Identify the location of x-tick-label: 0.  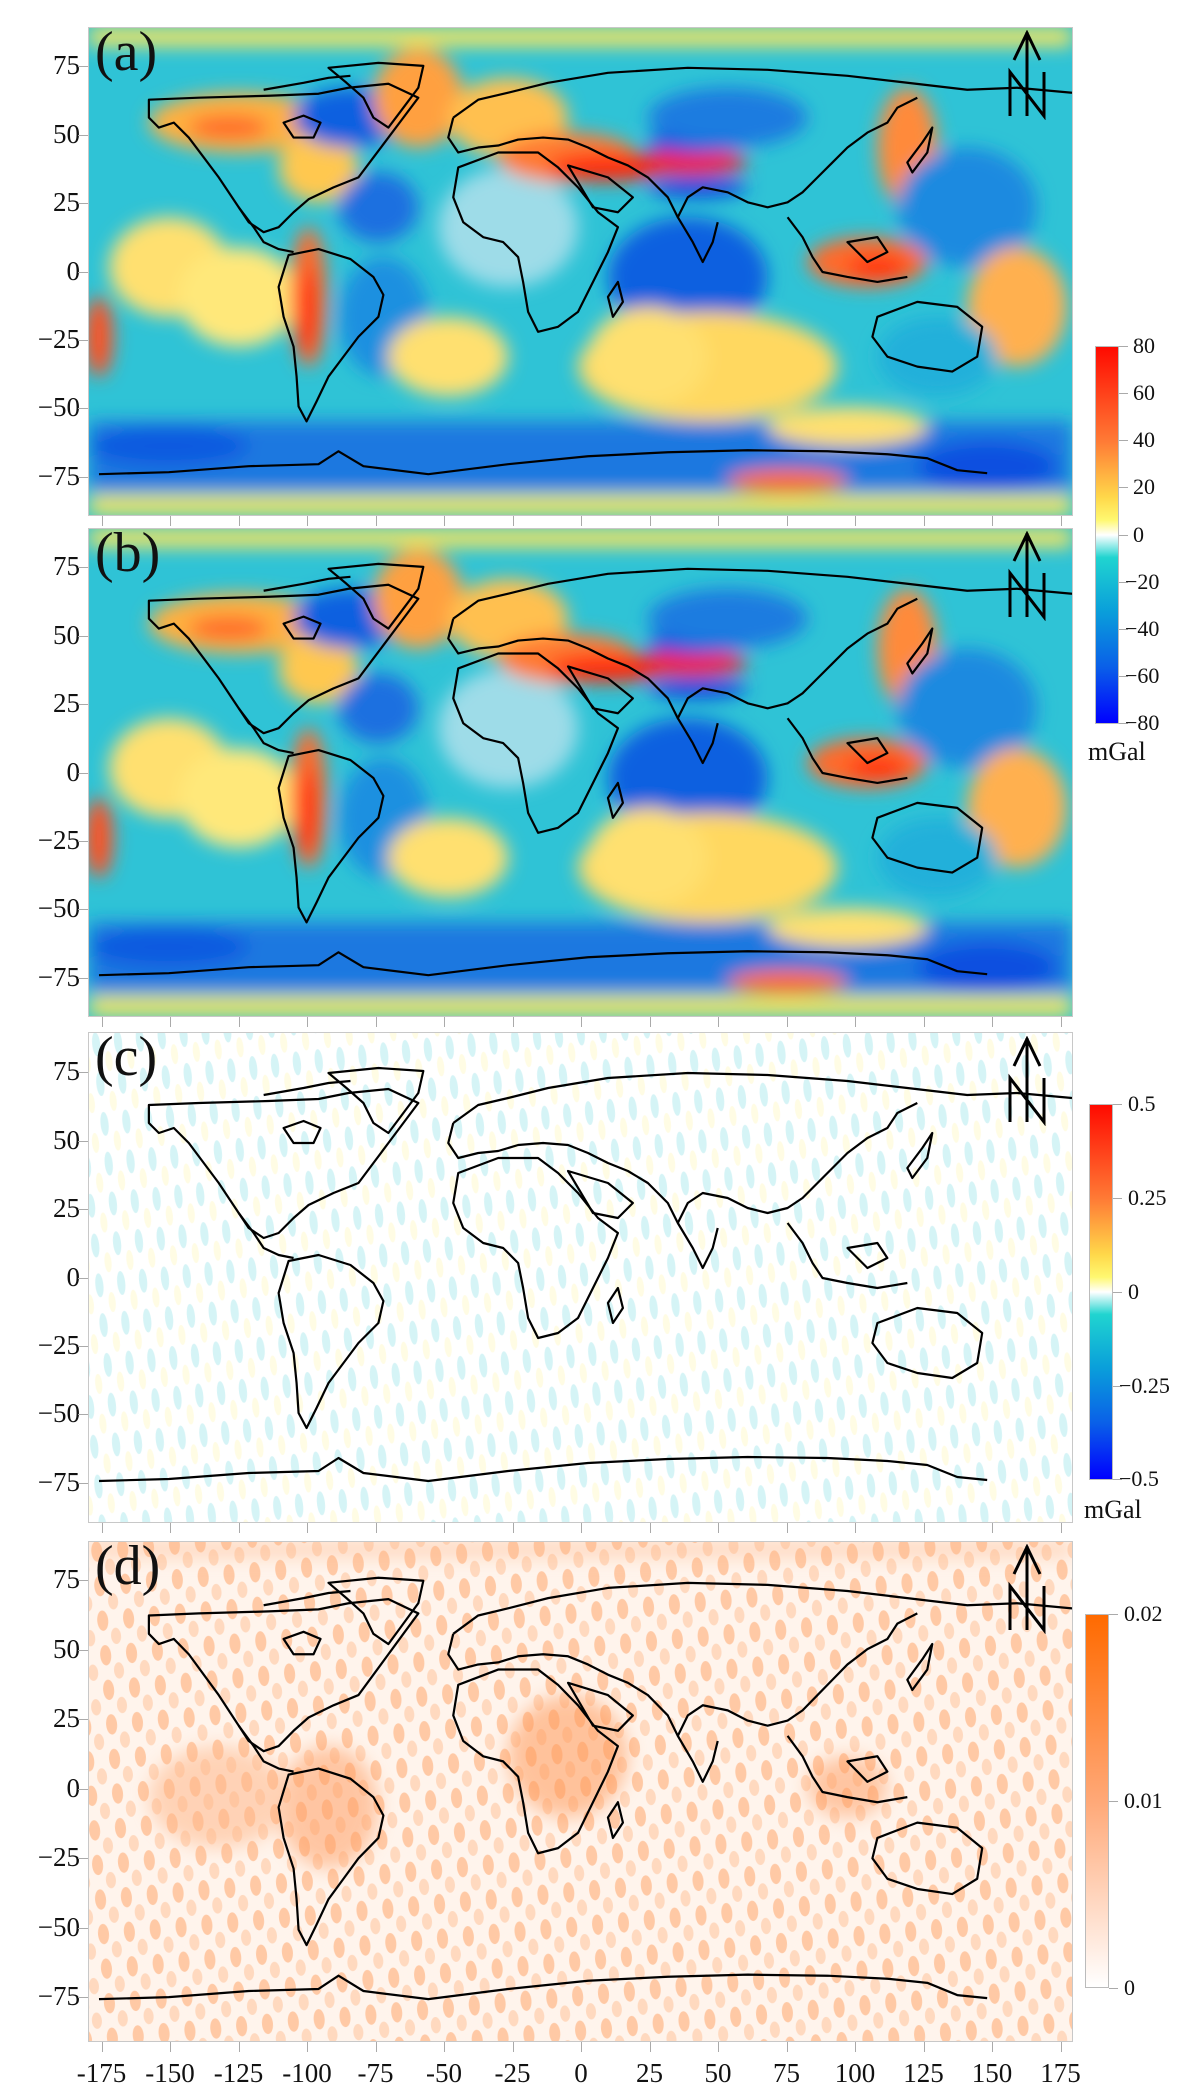
(581, 2073).